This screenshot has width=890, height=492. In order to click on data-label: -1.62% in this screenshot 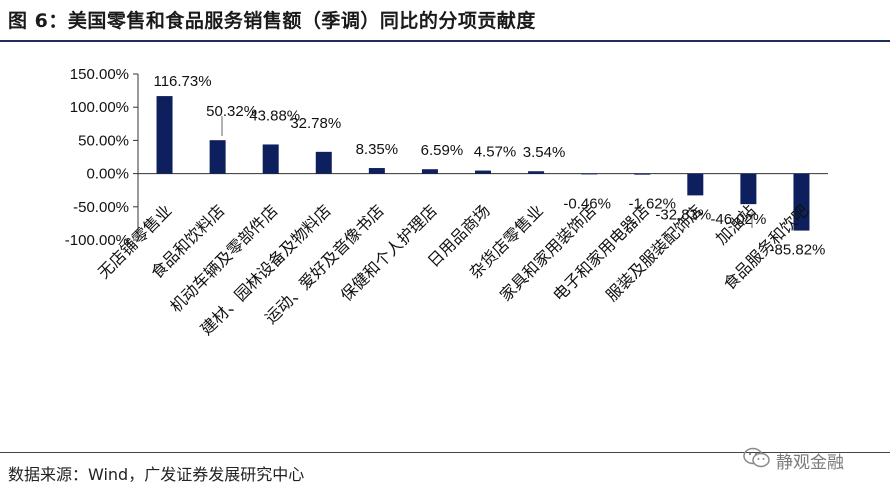, I will do `click(652, 204)`.